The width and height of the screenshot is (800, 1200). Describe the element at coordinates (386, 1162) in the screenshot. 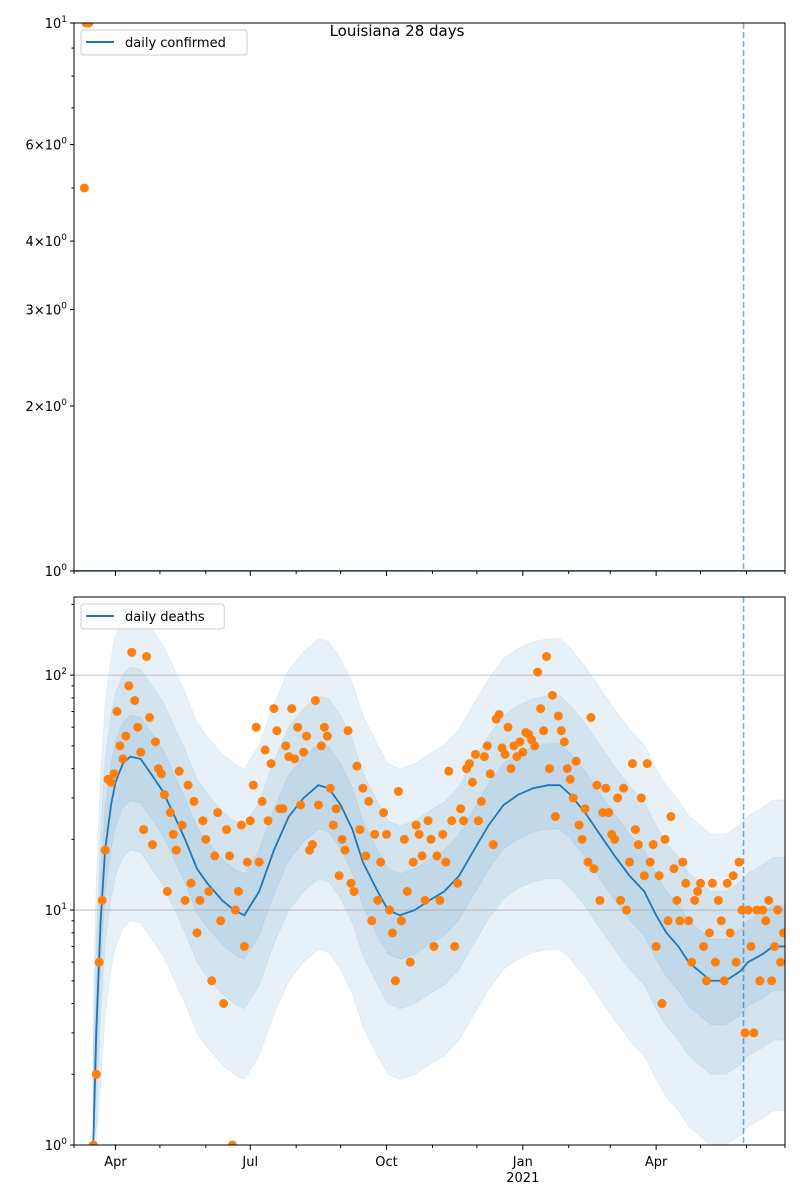

I see `x-tick-label: Oct` at that location.